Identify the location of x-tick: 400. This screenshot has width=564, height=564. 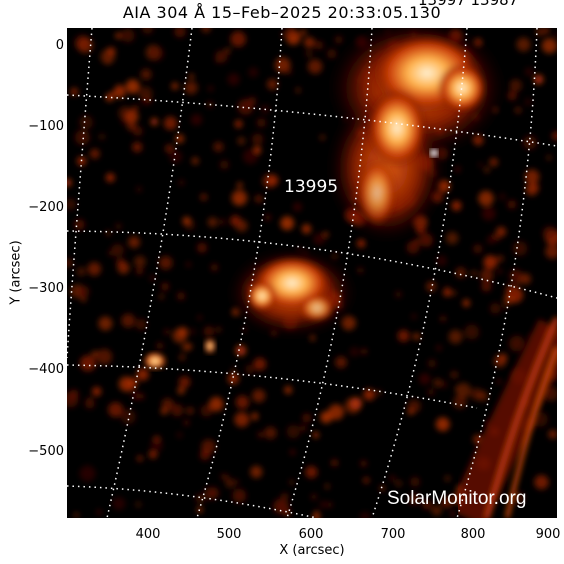
(148, 534).